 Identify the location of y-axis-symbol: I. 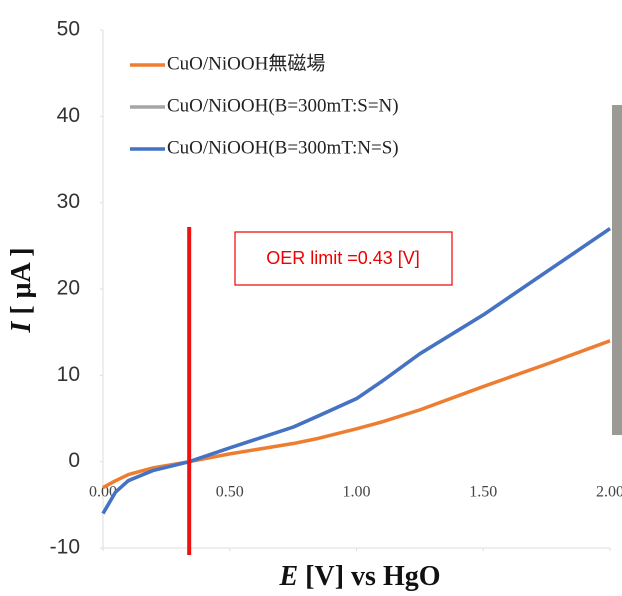
(21, 327).